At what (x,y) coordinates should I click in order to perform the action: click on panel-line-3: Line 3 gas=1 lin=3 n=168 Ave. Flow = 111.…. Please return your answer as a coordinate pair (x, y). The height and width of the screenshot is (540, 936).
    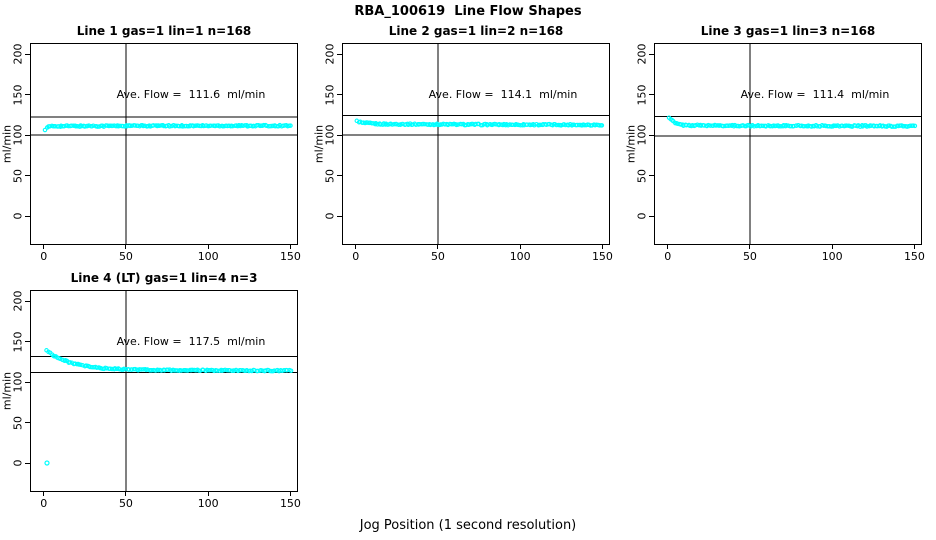
    Looking at the image, I should click on (775, 143).